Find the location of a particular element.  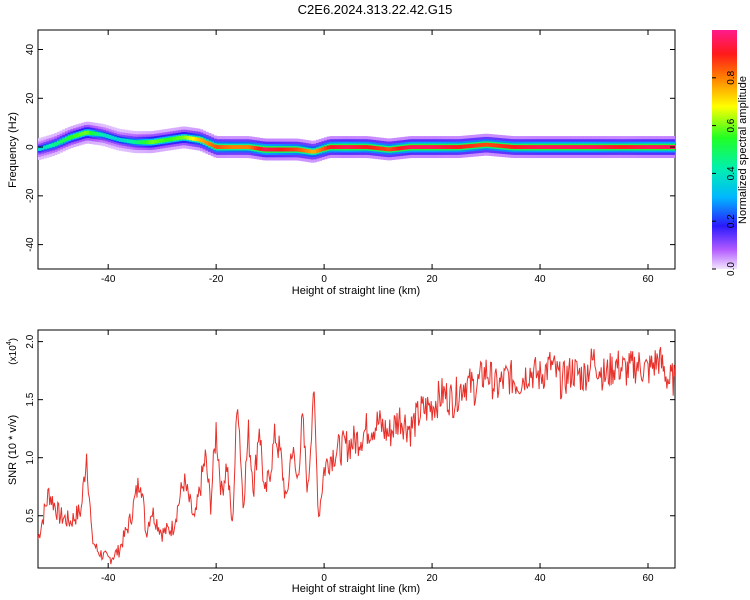

spectrogram-marks is located at coordinates (356, 142).